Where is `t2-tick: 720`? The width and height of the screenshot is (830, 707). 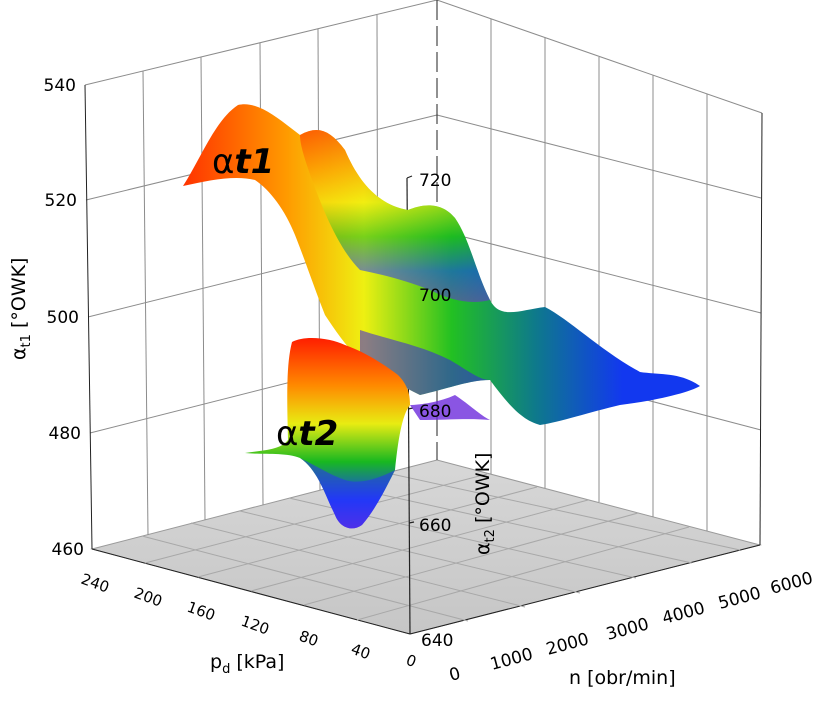 t2-tick: 720 is located at coordinates (435, 181).